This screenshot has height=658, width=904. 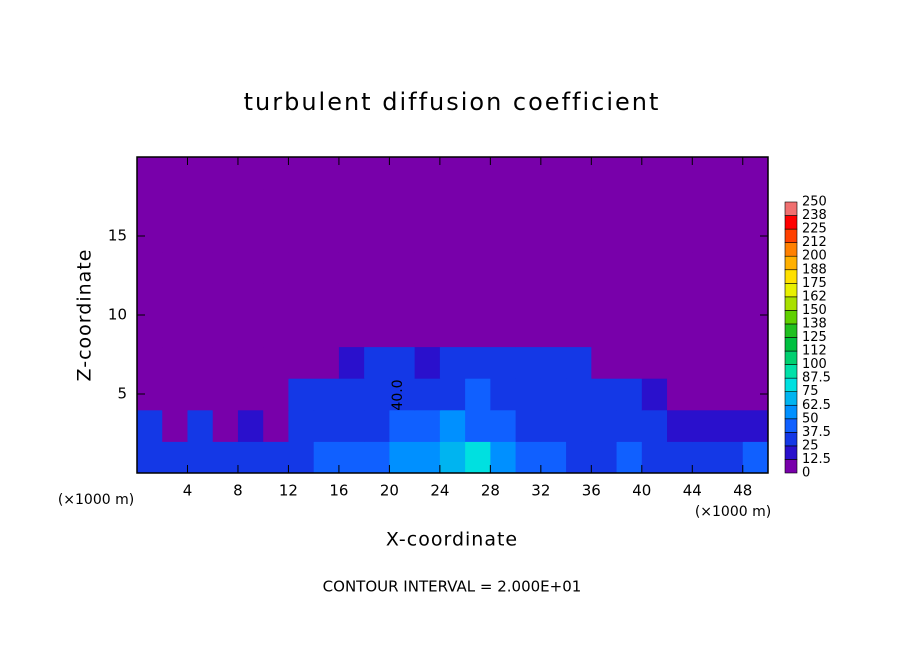 What do you see at coordinates (814, 310) in the screenshot?
I see `colorbar-label: 150` at bounding box center [814, 310].